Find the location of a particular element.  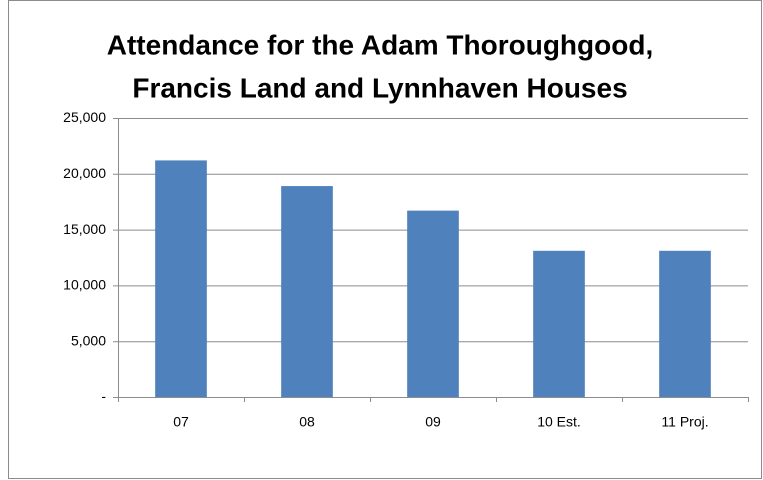

chart-title: Attendance for the Adam Thoroughgood, is located at coordinates (380, 44).